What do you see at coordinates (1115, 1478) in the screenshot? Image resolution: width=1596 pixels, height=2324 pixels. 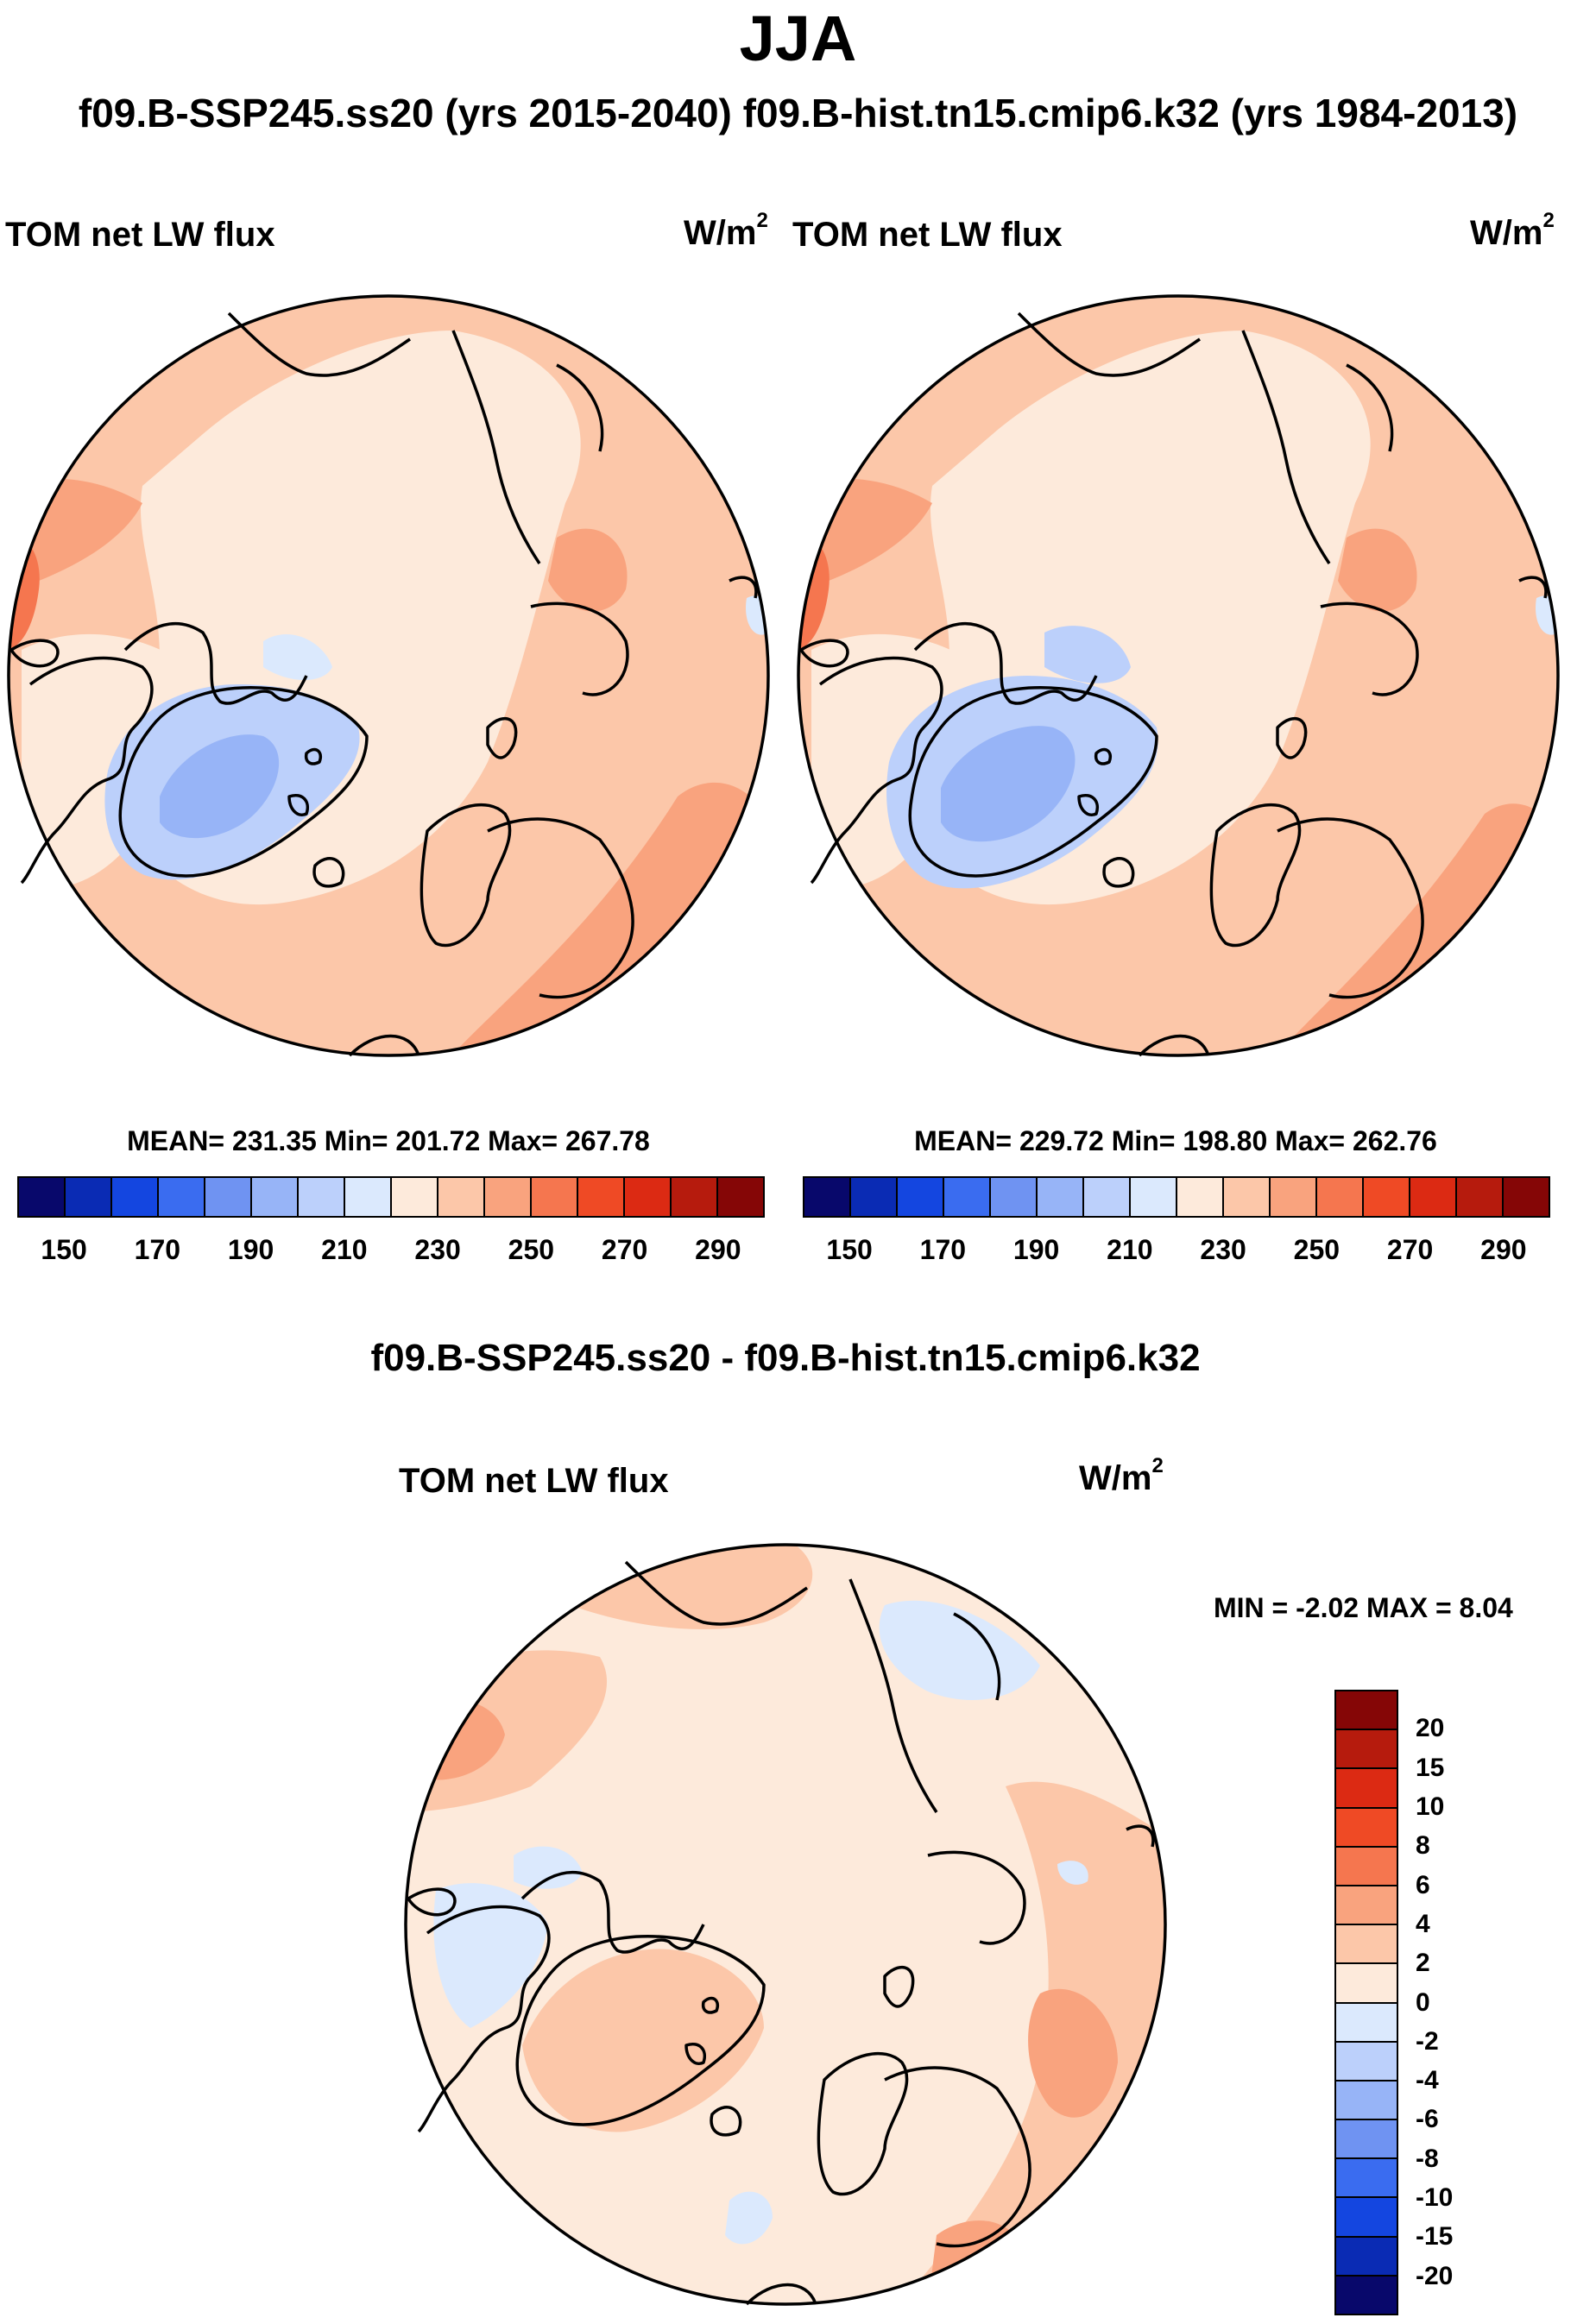 I see `diff-units-base: W/m` at bounding box center [1115, 1478].